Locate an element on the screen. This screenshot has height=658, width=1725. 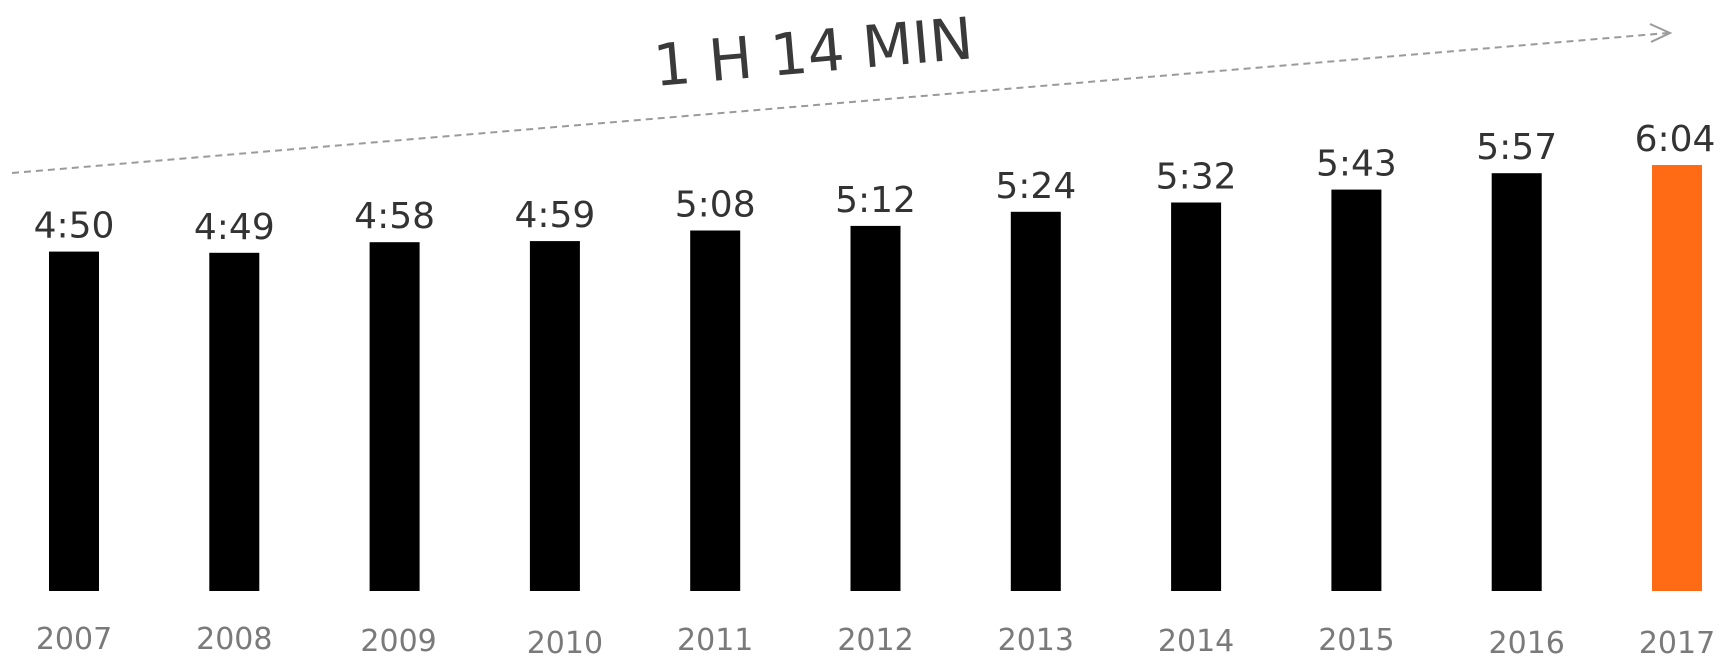
x-axis-year-label: 2015 is located at coordinates (1356, 640).